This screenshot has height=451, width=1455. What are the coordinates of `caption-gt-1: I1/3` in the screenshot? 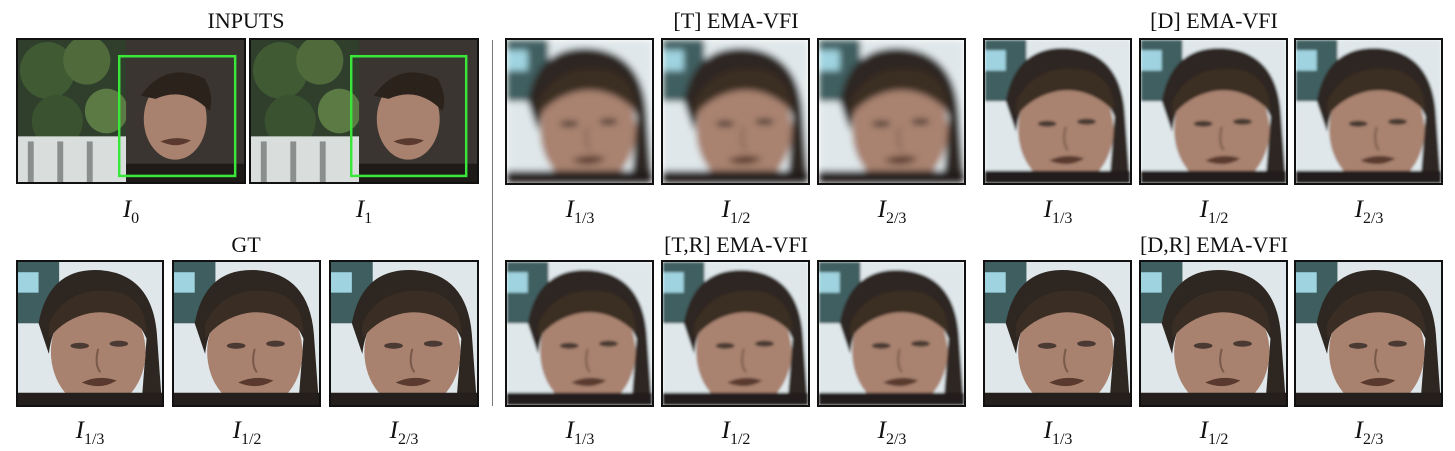 It's located at (90, 432).